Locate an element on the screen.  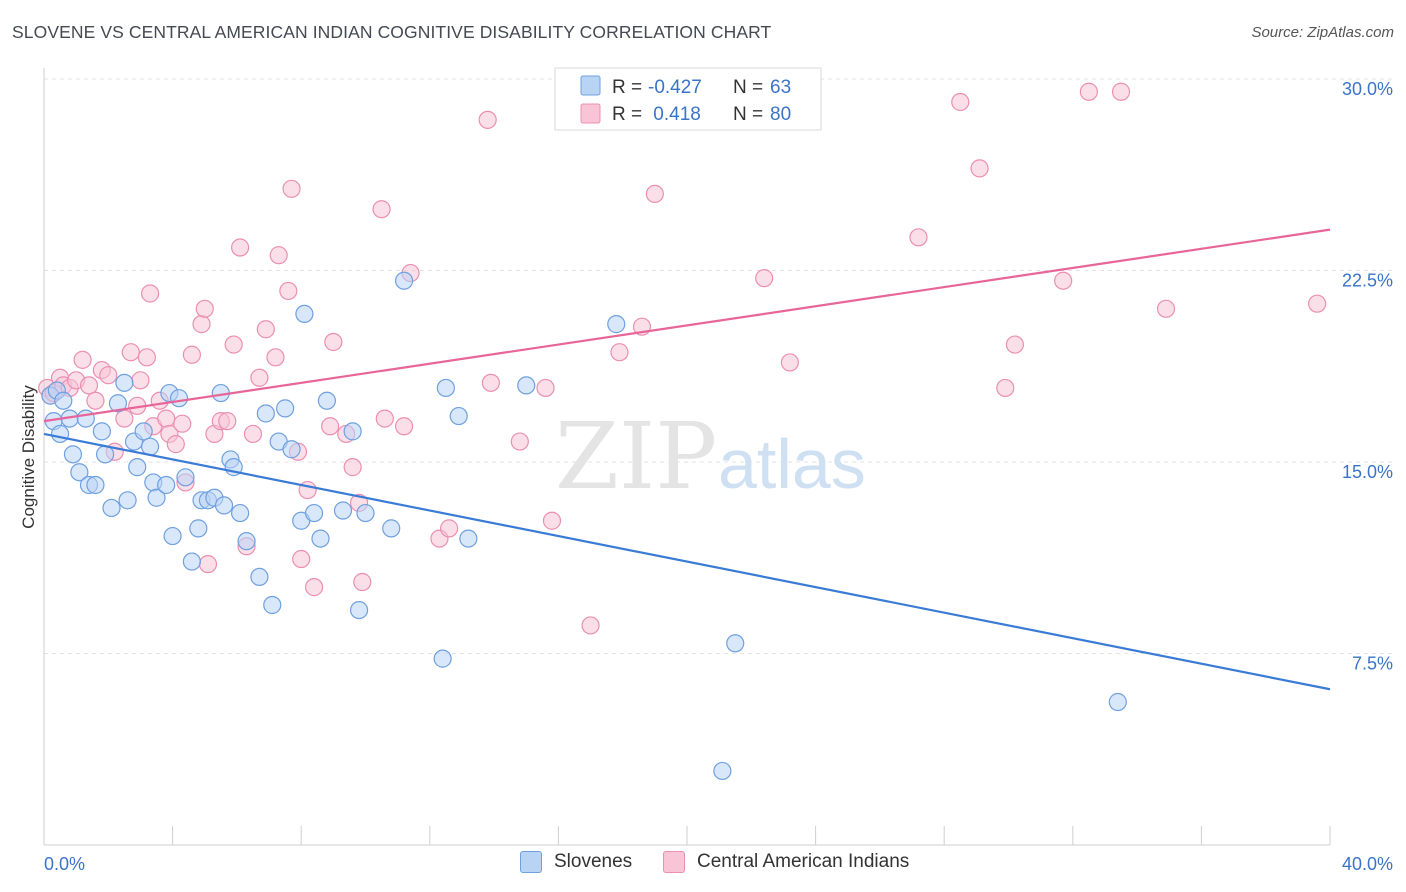
stats-legend: R = -0.427 N = 63 R = 0.418 N = 80 is located at coordinates (688, 99).